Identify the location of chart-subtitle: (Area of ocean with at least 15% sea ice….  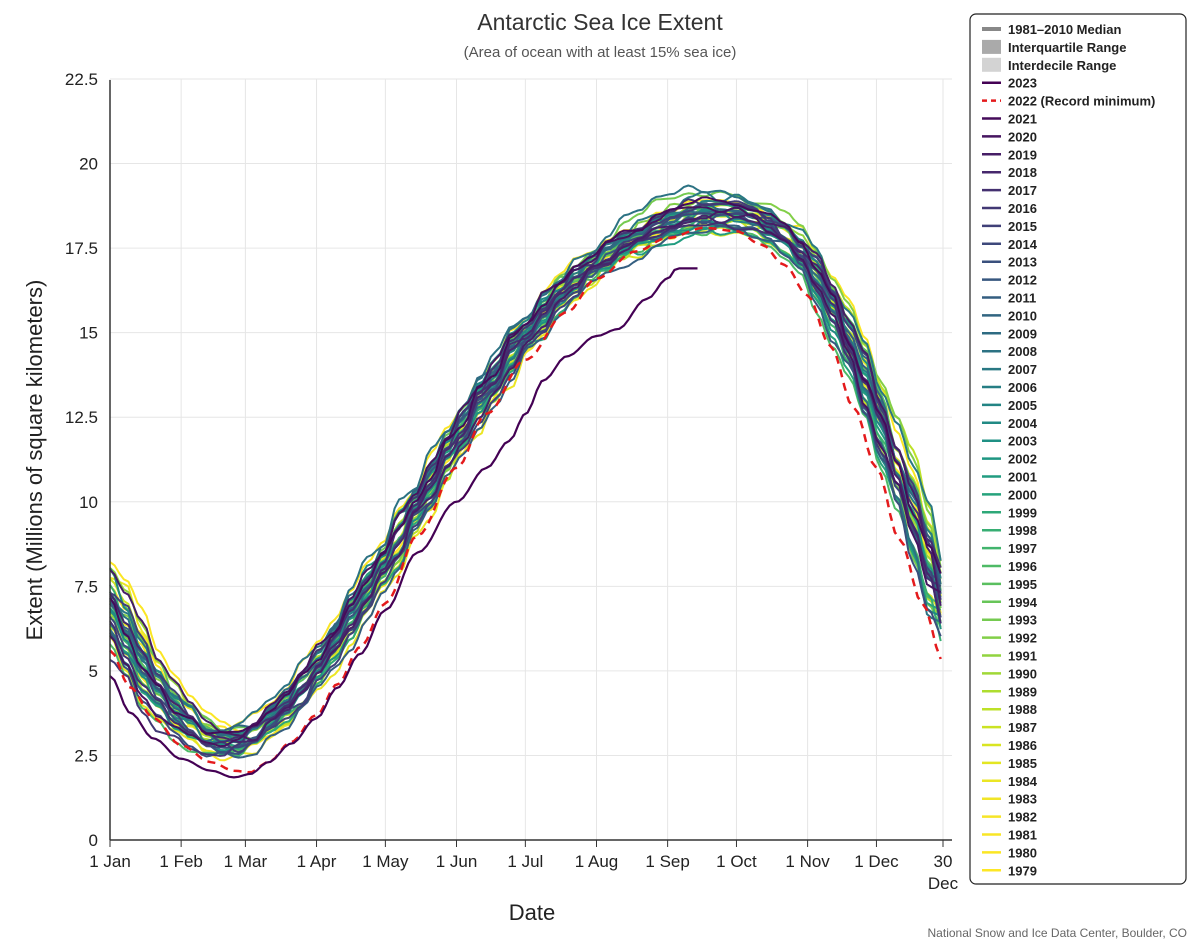
(600, 52).